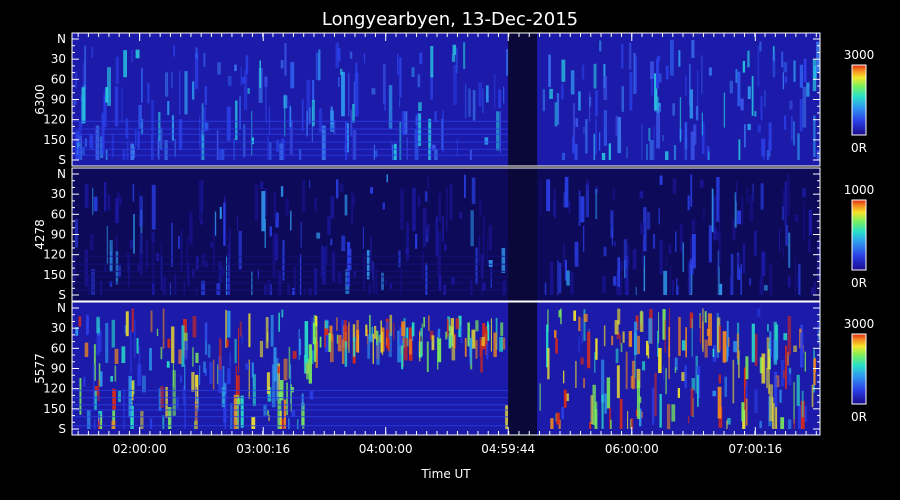 This screenshot has height=500, width=900. What do you see at coordinates (290, 290) in the screenshot?
I see `latitude-band` at bounding box center [290, 290].